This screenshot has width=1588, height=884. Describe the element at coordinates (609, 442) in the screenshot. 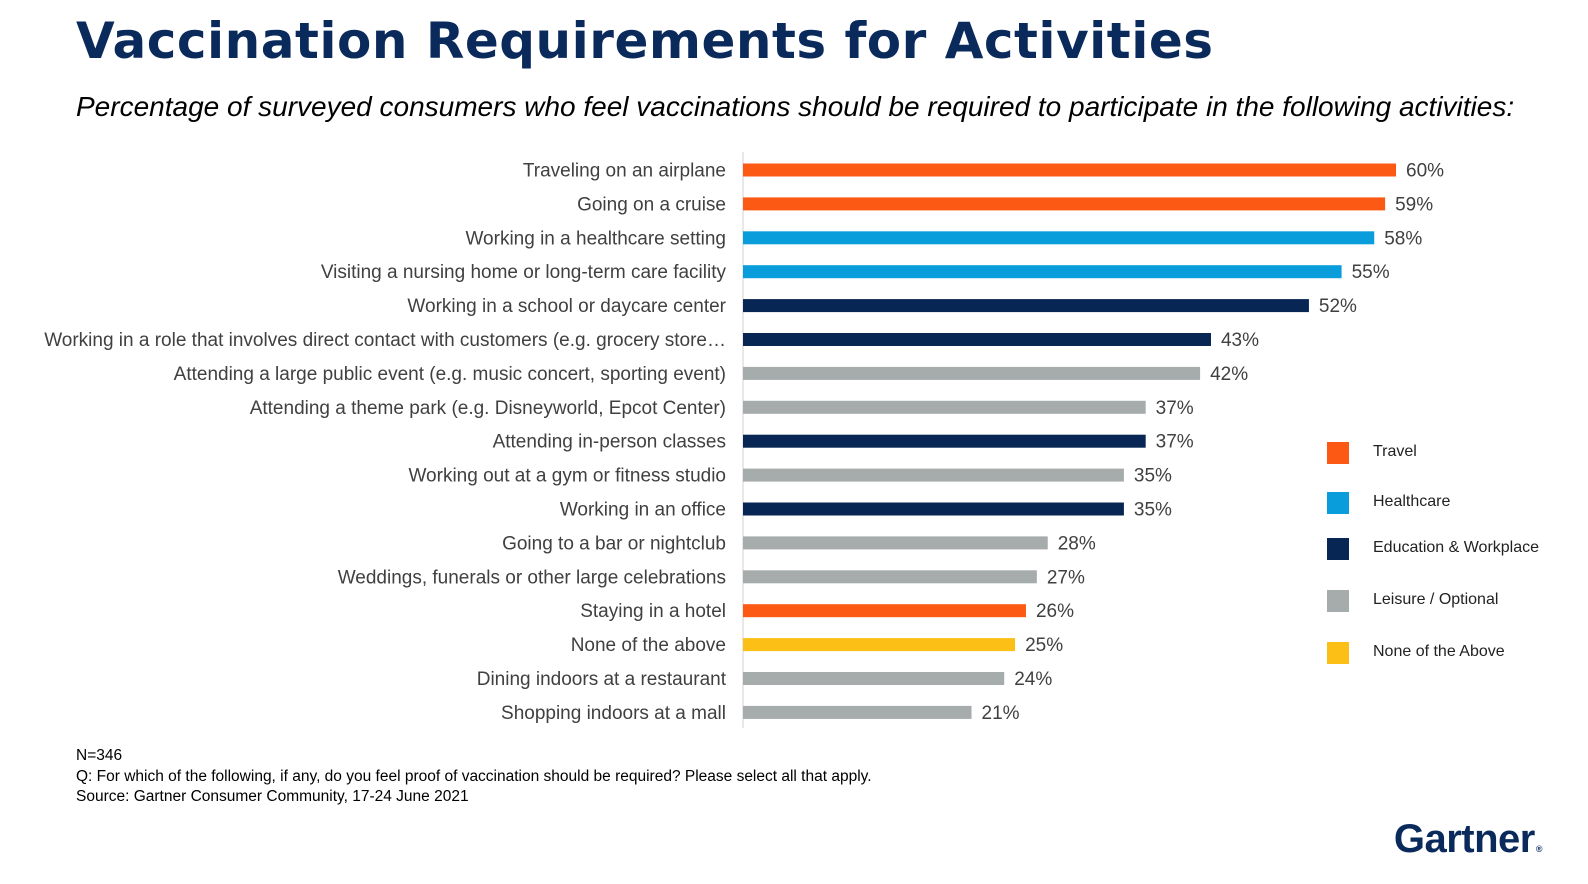

I see `category-label: Attending in-person classes` at that location.